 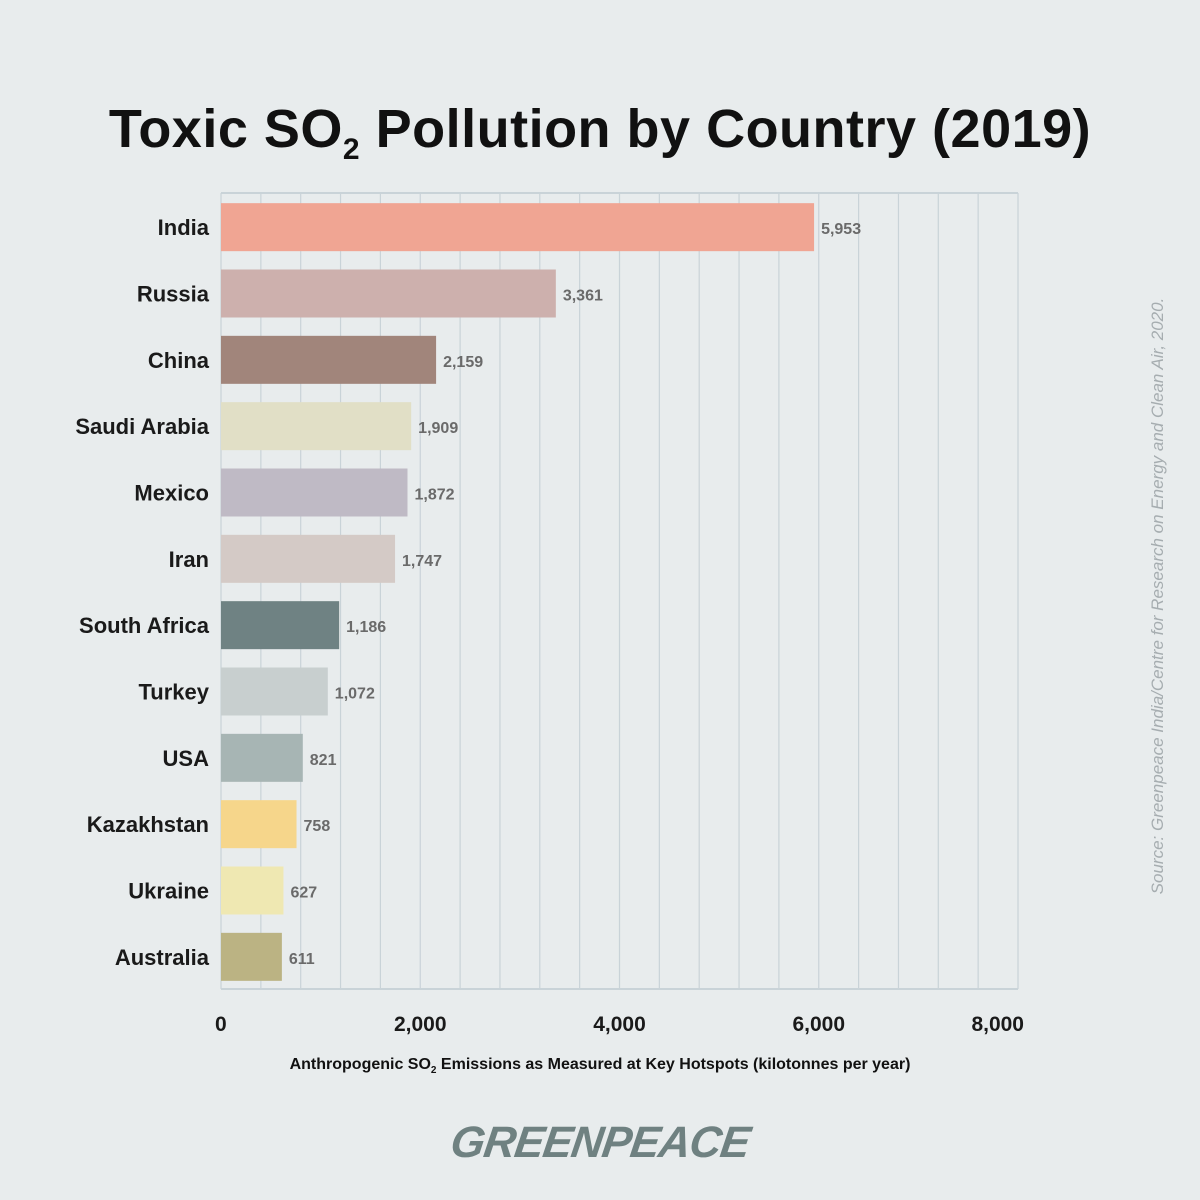 What do you see at coordinates (329, 359) in the screenshot?
I see `bar-china` at bounding box center [329, 359].